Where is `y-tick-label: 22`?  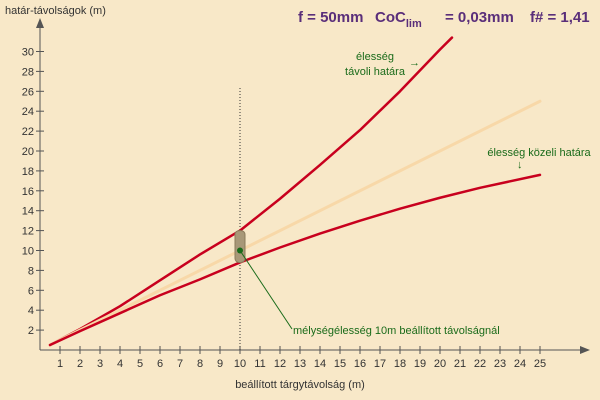
y-tick-label: 22 is located at coordinates (28, 132).